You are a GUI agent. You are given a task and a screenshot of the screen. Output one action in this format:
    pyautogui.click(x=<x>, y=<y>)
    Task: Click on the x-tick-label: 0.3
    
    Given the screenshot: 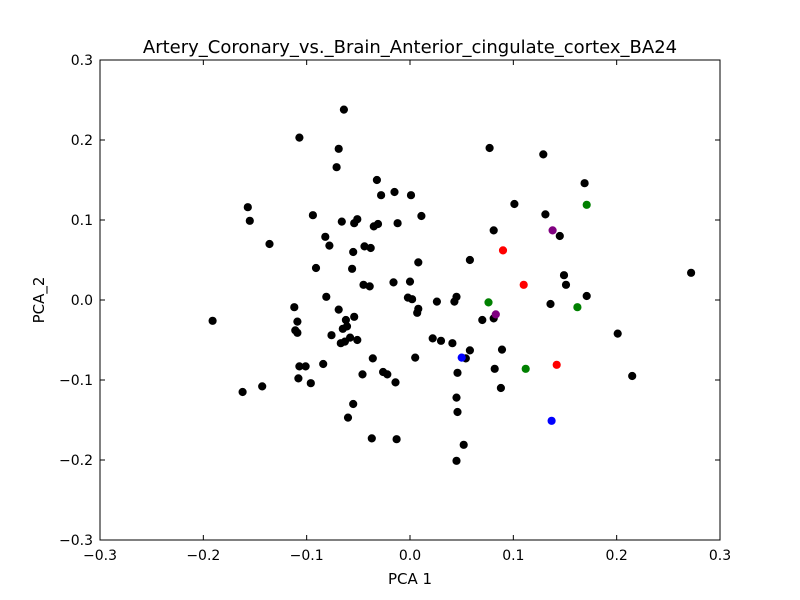 What is the action you would take?
    pyautogui.click(x=720, y=556)
    